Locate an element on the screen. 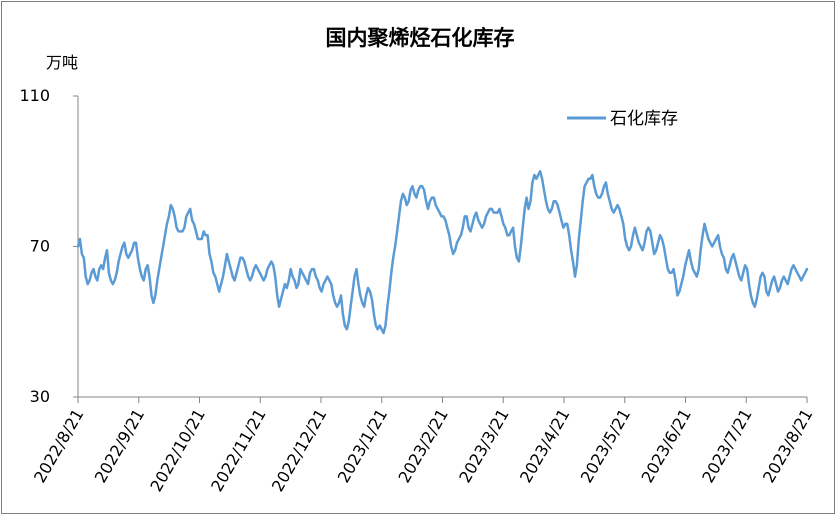 The height and width of the screenshot is (517, 838). x-tick-label: 2023/5/21 is located at coordinates (605, 446).